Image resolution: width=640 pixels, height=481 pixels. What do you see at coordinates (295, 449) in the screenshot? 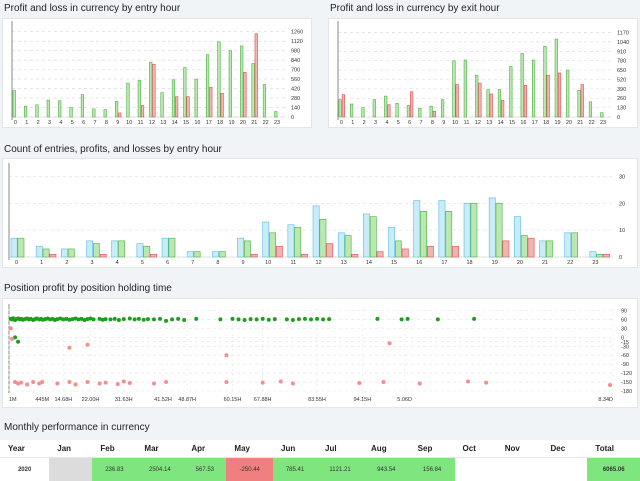
I see `monthly-header-jun: Jun` at bounding box center [295, 449].